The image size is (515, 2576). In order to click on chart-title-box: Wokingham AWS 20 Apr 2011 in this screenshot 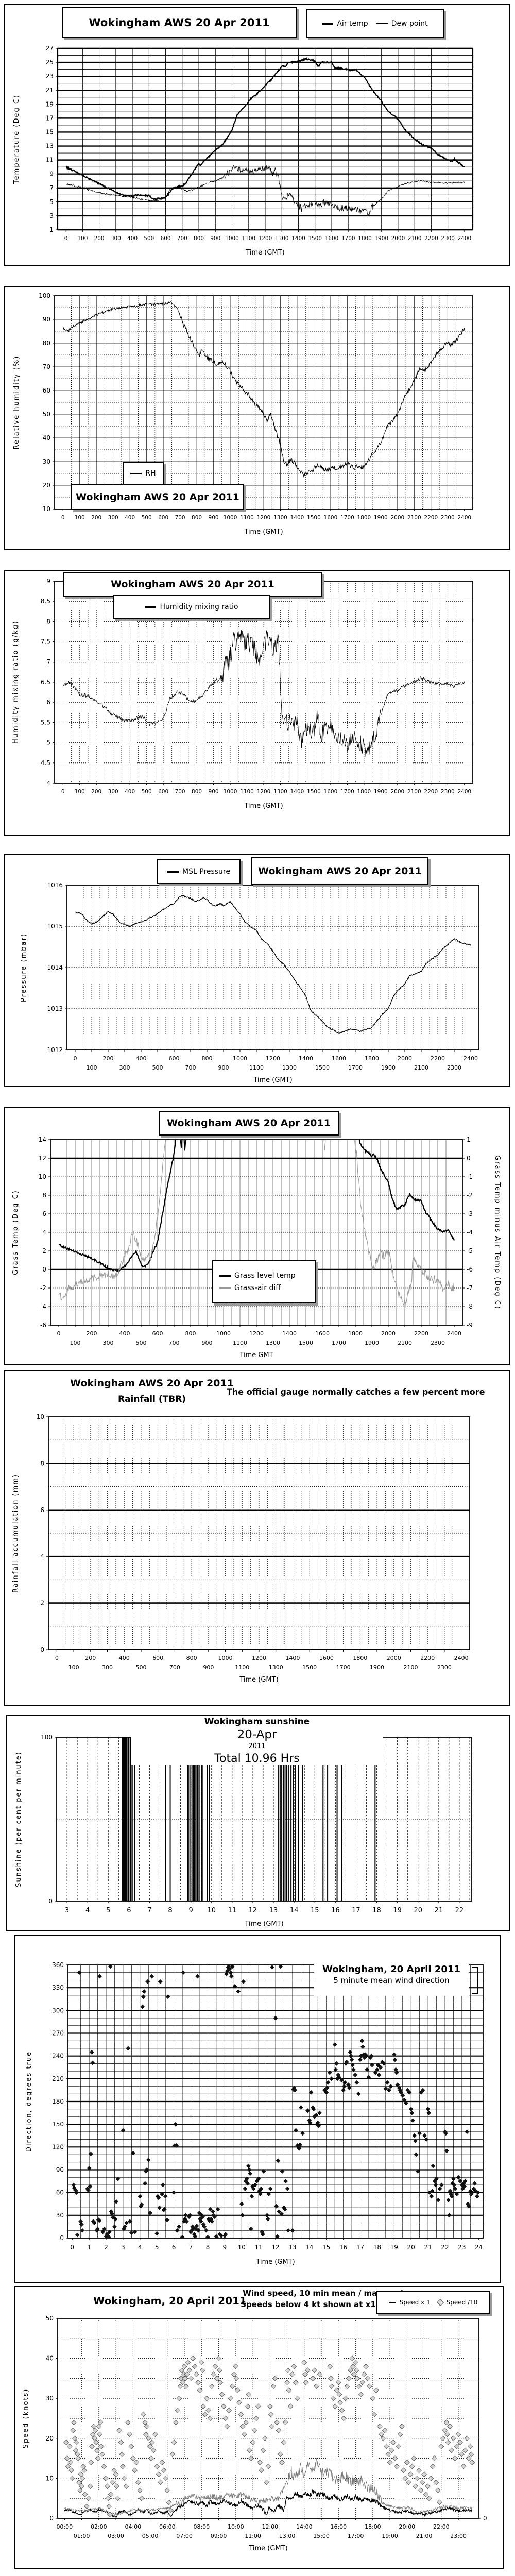, I will do `click(339, 871)`.